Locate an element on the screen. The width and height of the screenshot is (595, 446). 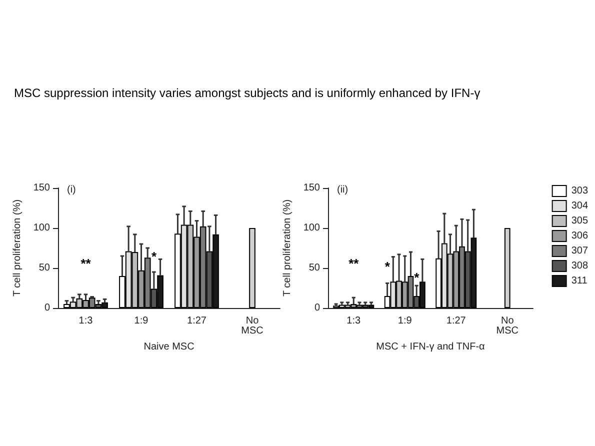
legend-label: 303 is located at coordinates (579, 191).